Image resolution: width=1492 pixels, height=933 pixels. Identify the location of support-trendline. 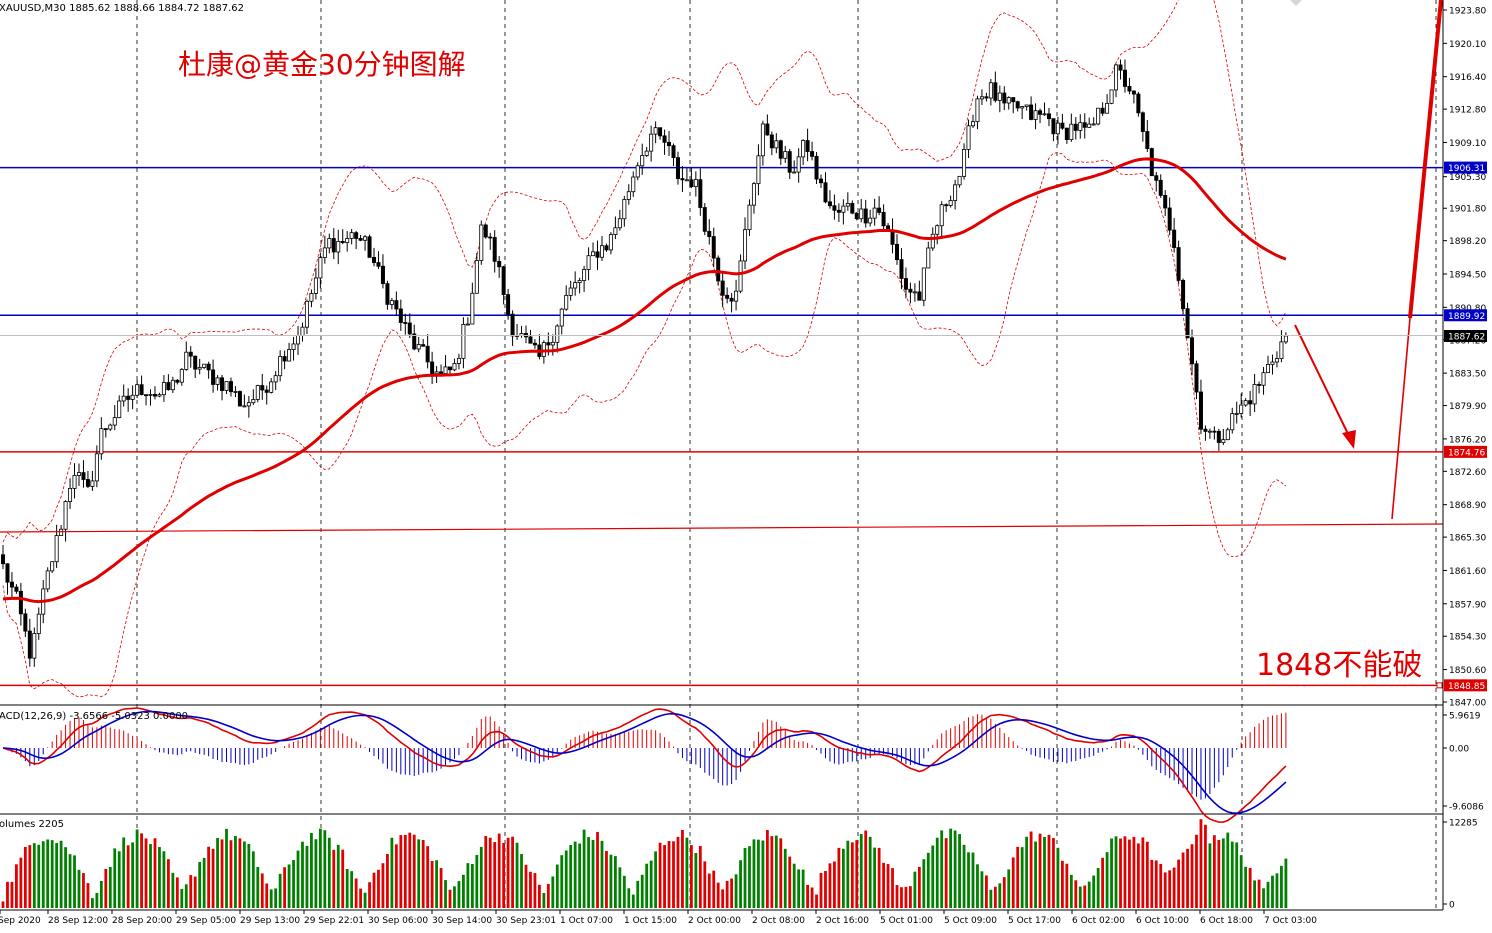
(722, 528).